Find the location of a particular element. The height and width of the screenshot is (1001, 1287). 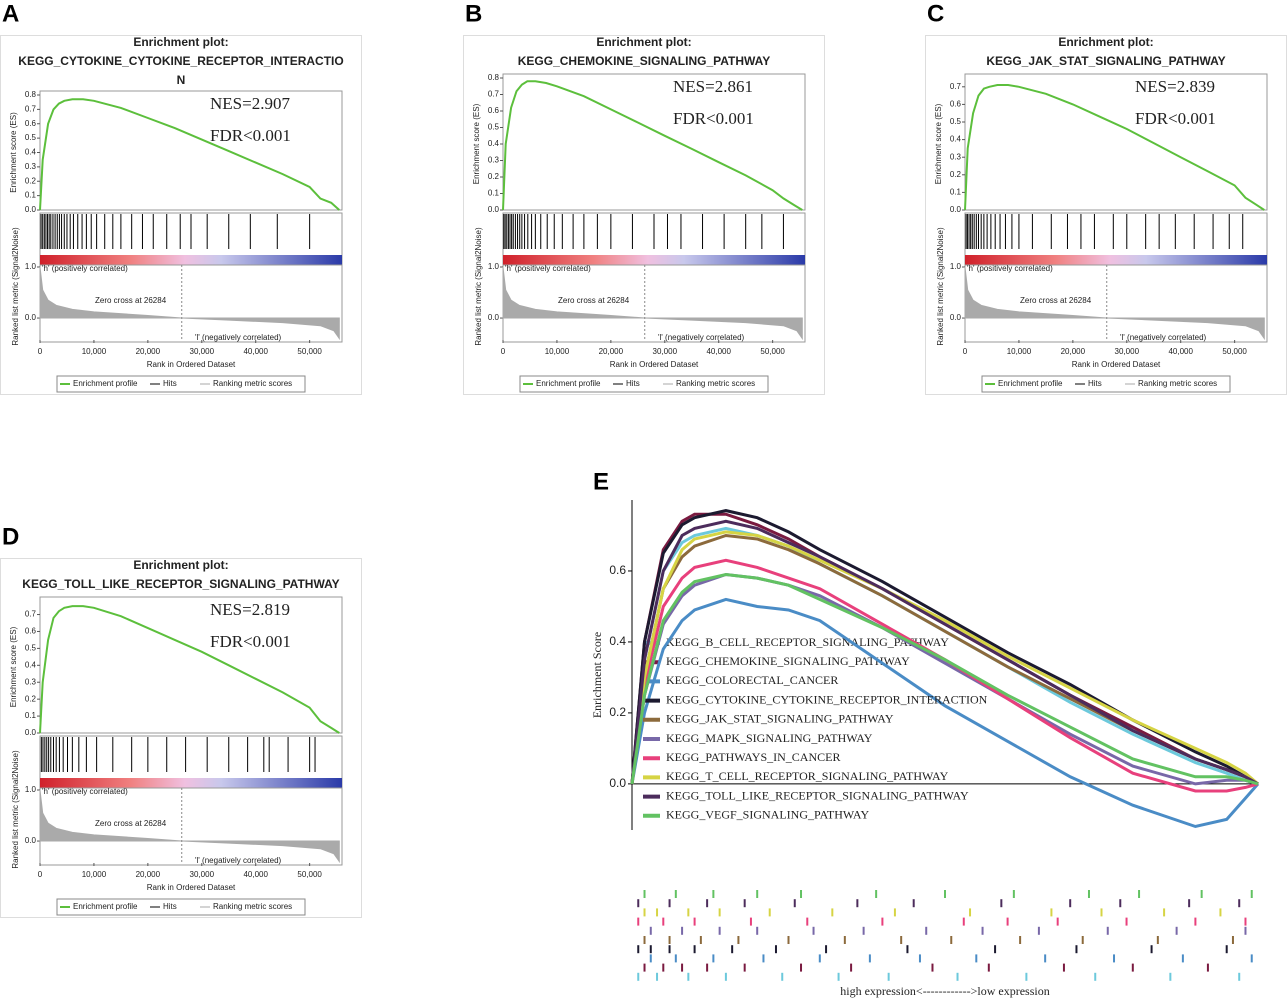

x-tick-label: 50,000 is located at coordinates (309, 351).